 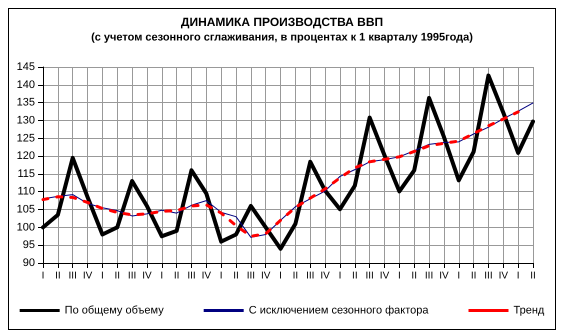 What do you see at coordinates (25, 67) in the screenshot?
I see `y-tick-label: 145` at bounding box center [25, 67].